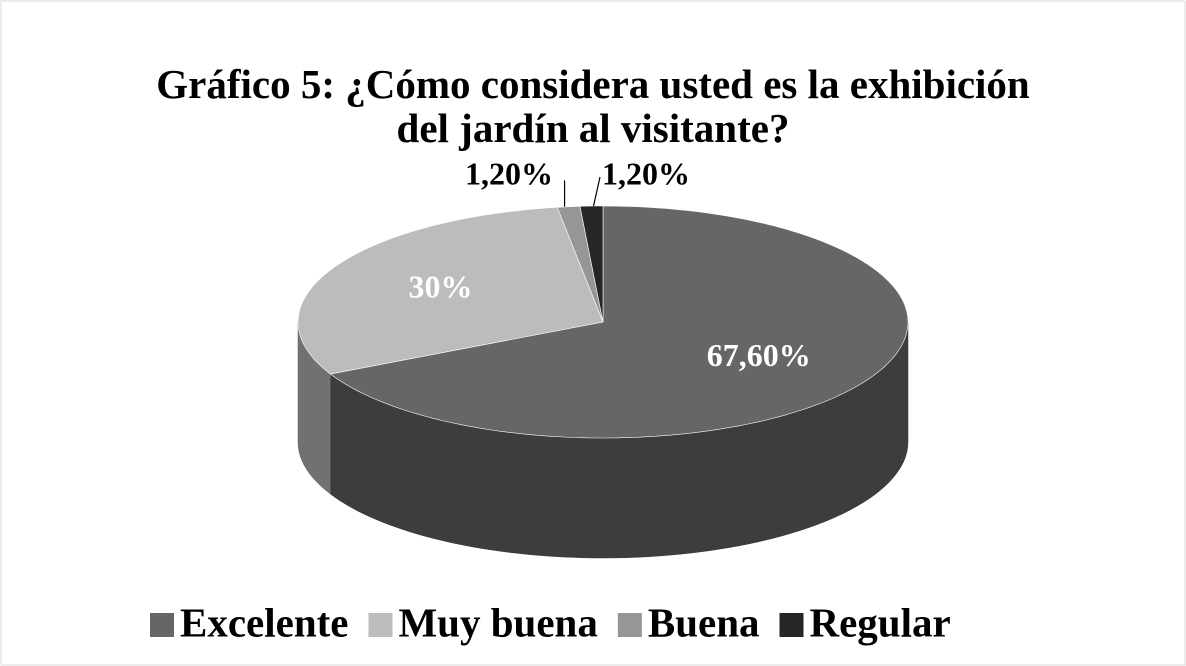  I want to click on legend-label: Excelente, so click(264, 622).